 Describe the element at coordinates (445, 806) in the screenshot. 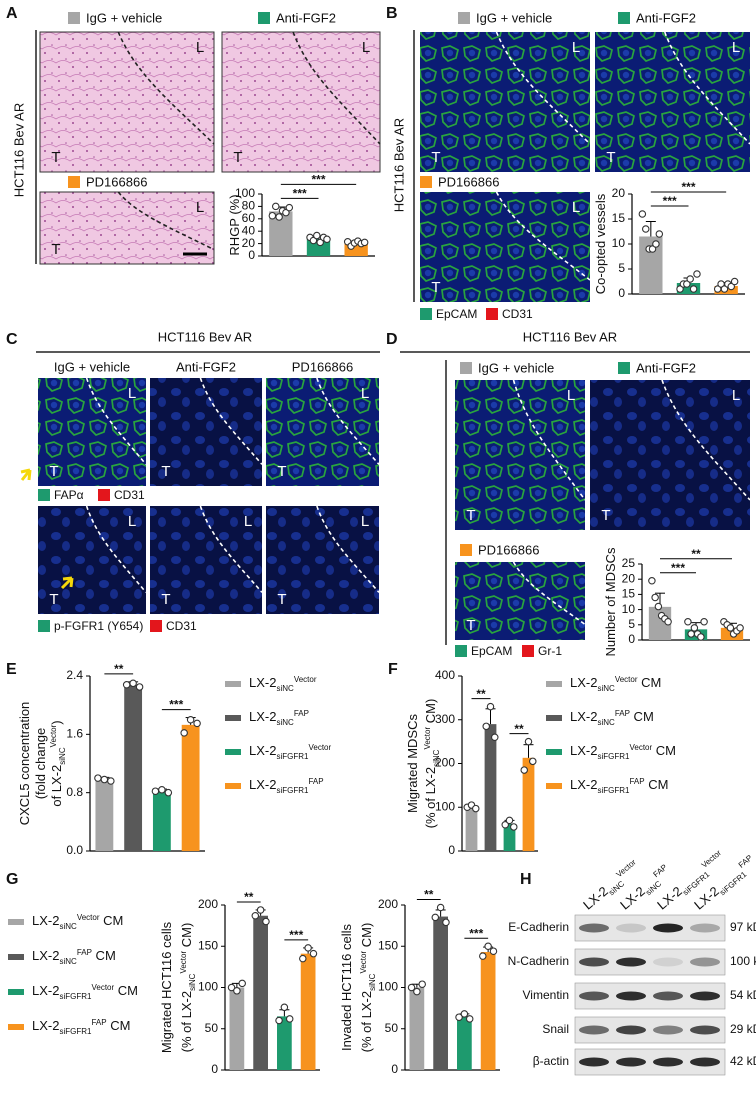

I see `y-tick-label: 100` at that location.